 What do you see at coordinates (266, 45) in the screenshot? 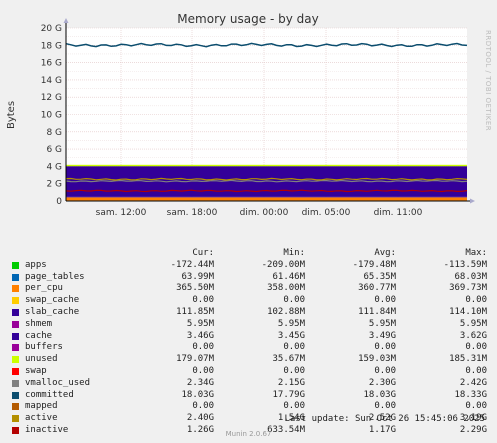
I see `line-committed` at bounding box center [266, 45].